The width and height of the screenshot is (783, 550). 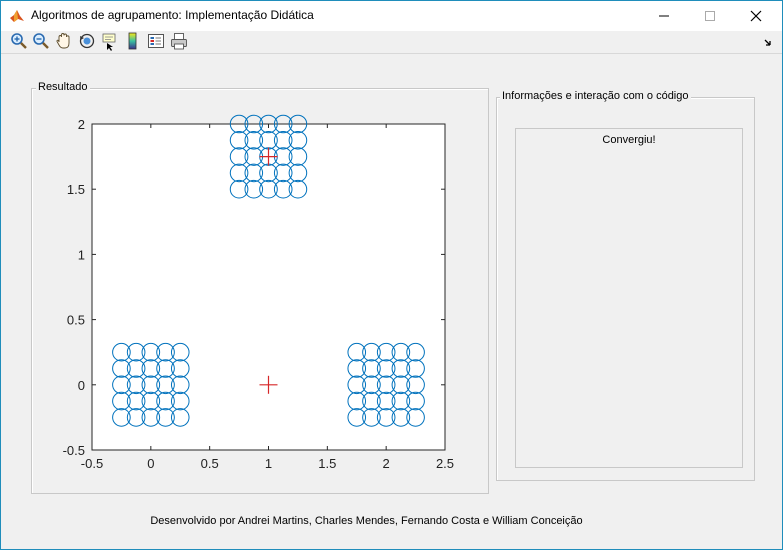 What do you see at coordinates (150, 463) in the screenshot?
I see `x-tick-label: 0` at bounding box center [150, 463].